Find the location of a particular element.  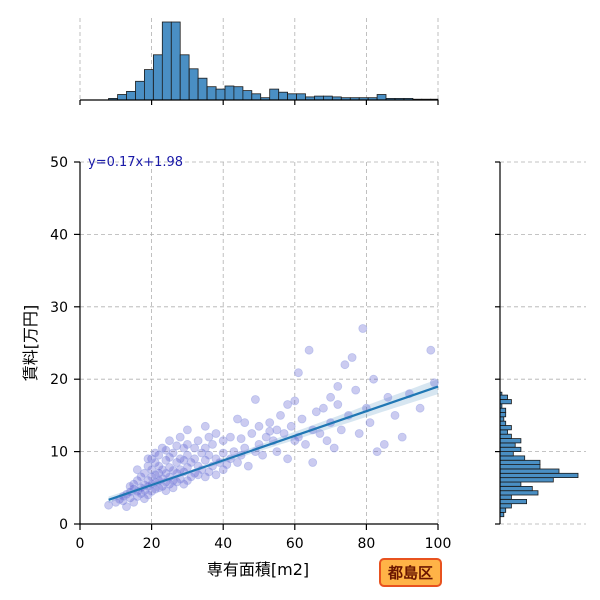

ward-badge-label: 都島区 is located at coordinates (410, 573).